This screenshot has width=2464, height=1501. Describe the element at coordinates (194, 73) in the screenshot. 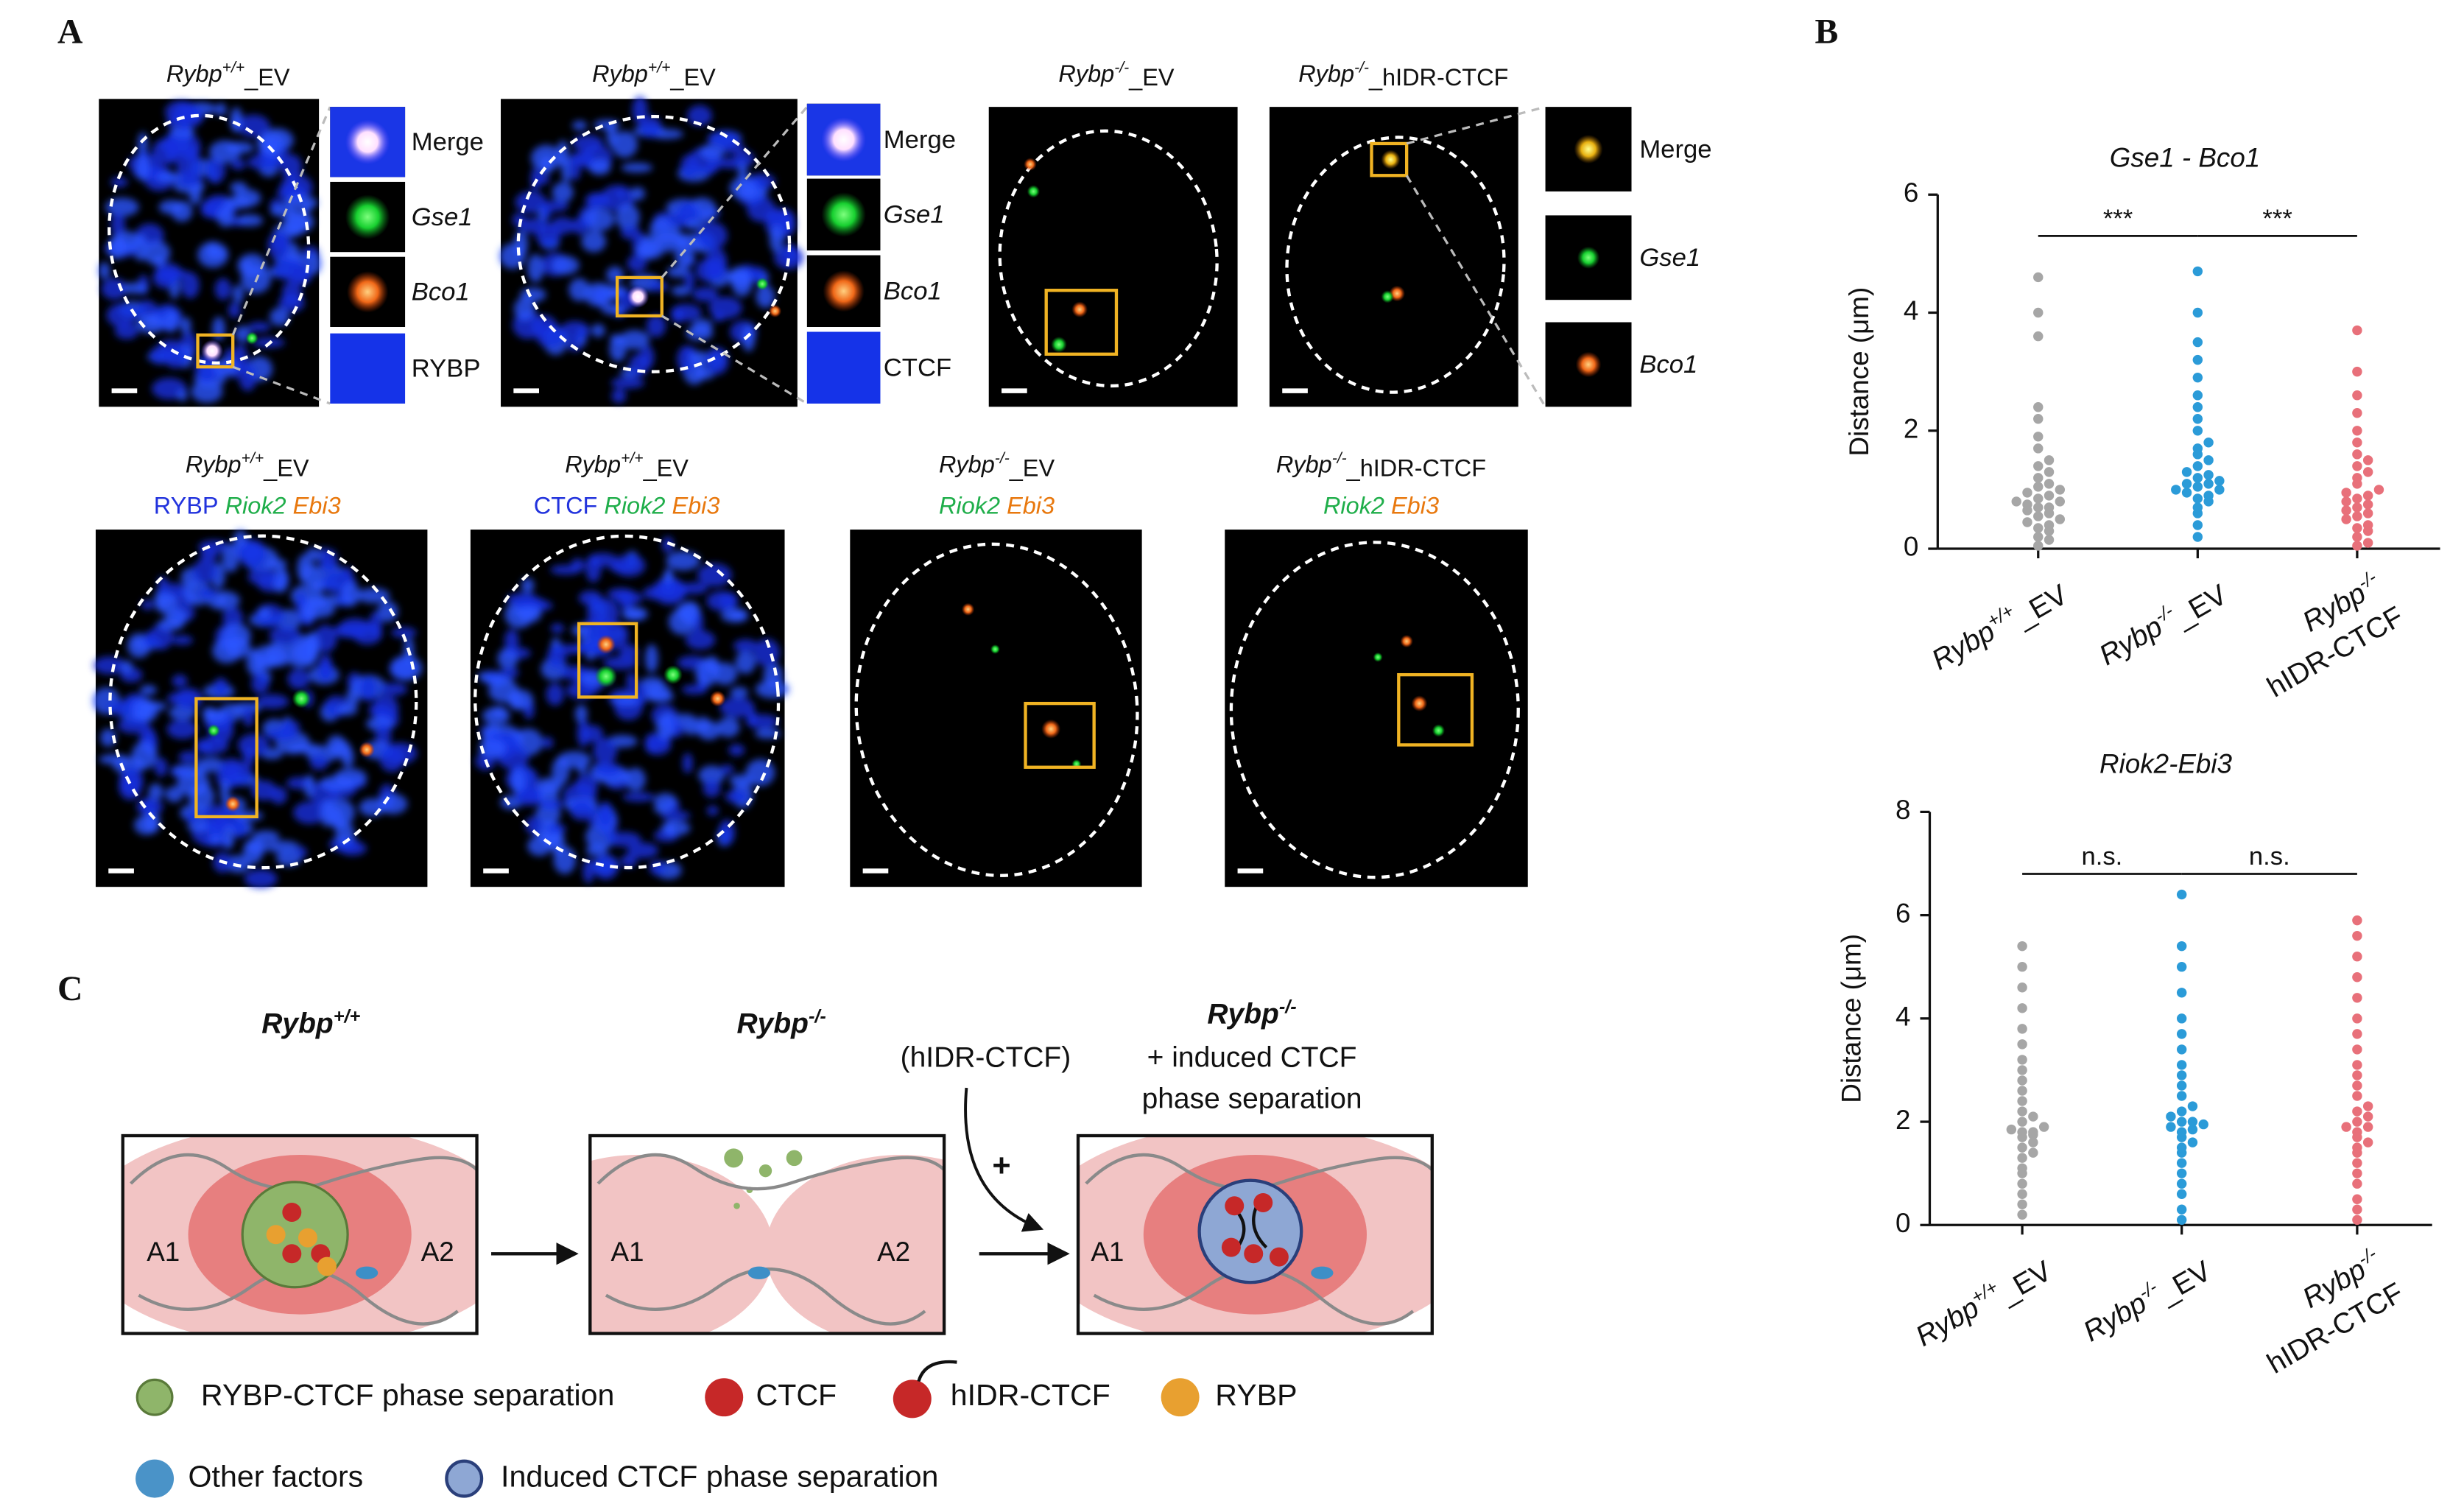

I see `gene-name: Rybp` at that location.